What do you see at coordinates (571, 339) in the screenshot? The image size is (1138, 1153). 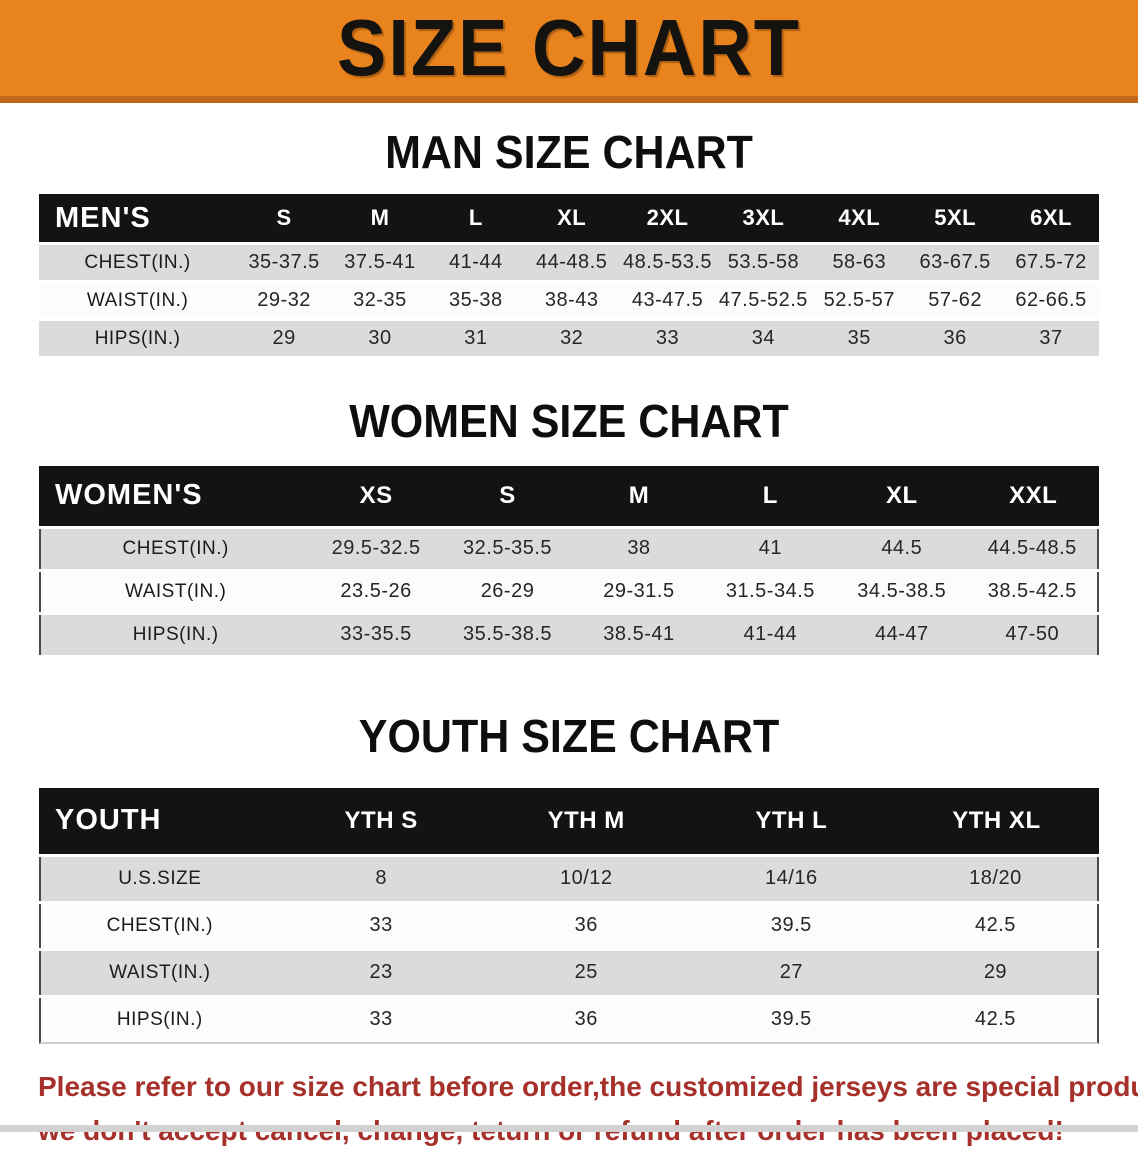 I see `size-value: 32` at bounding box center [571, 339].